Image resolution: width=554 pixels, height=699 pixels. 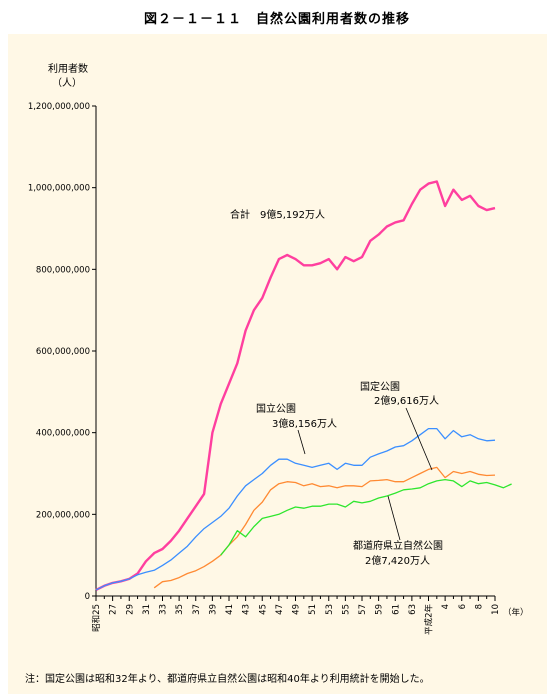 I want to click on x-tick-label: 49, so click(x=297, y=609).